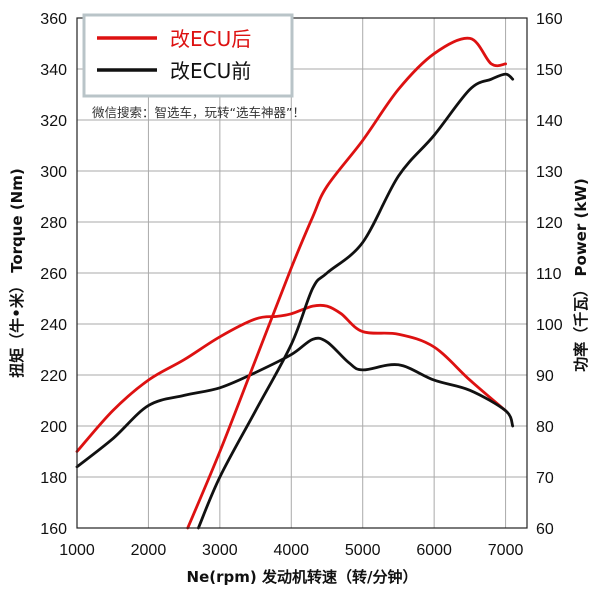 The image size is (600, 590). Describe the element at coordinates (77, 550) in the screenshot. I see `x-tick-label: 1000` at that location.